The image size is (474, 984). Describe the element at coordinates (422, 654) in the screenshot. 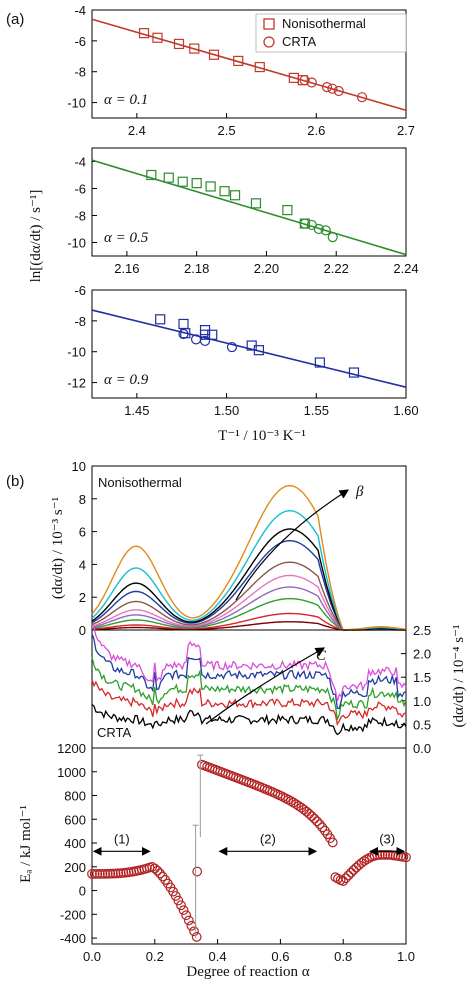

I see `y-tick-label: 2.0` at that location.